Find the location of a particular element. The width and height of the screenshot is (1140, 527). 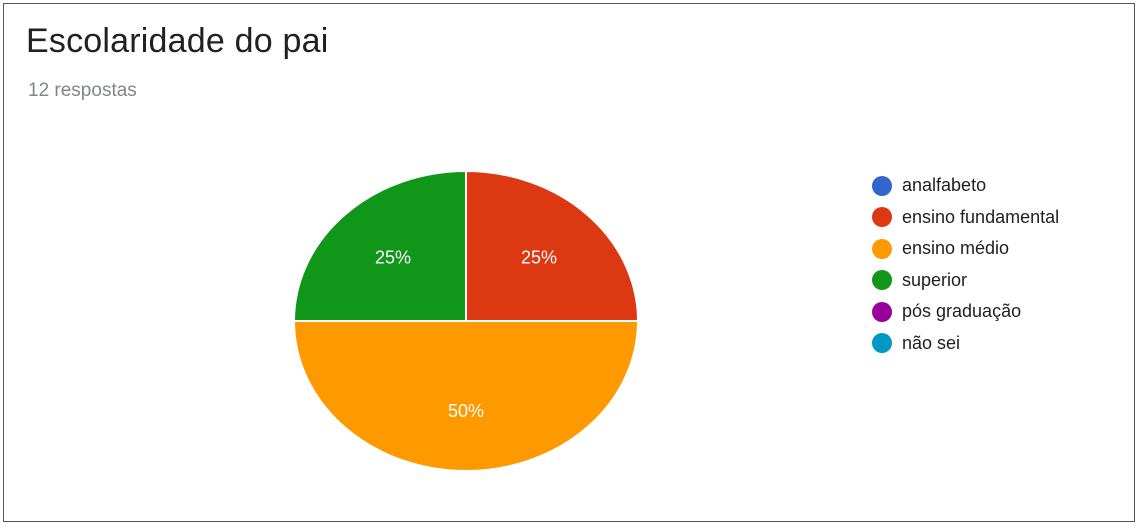

legend-label: analfabeto is located at coordinates (944, 185).